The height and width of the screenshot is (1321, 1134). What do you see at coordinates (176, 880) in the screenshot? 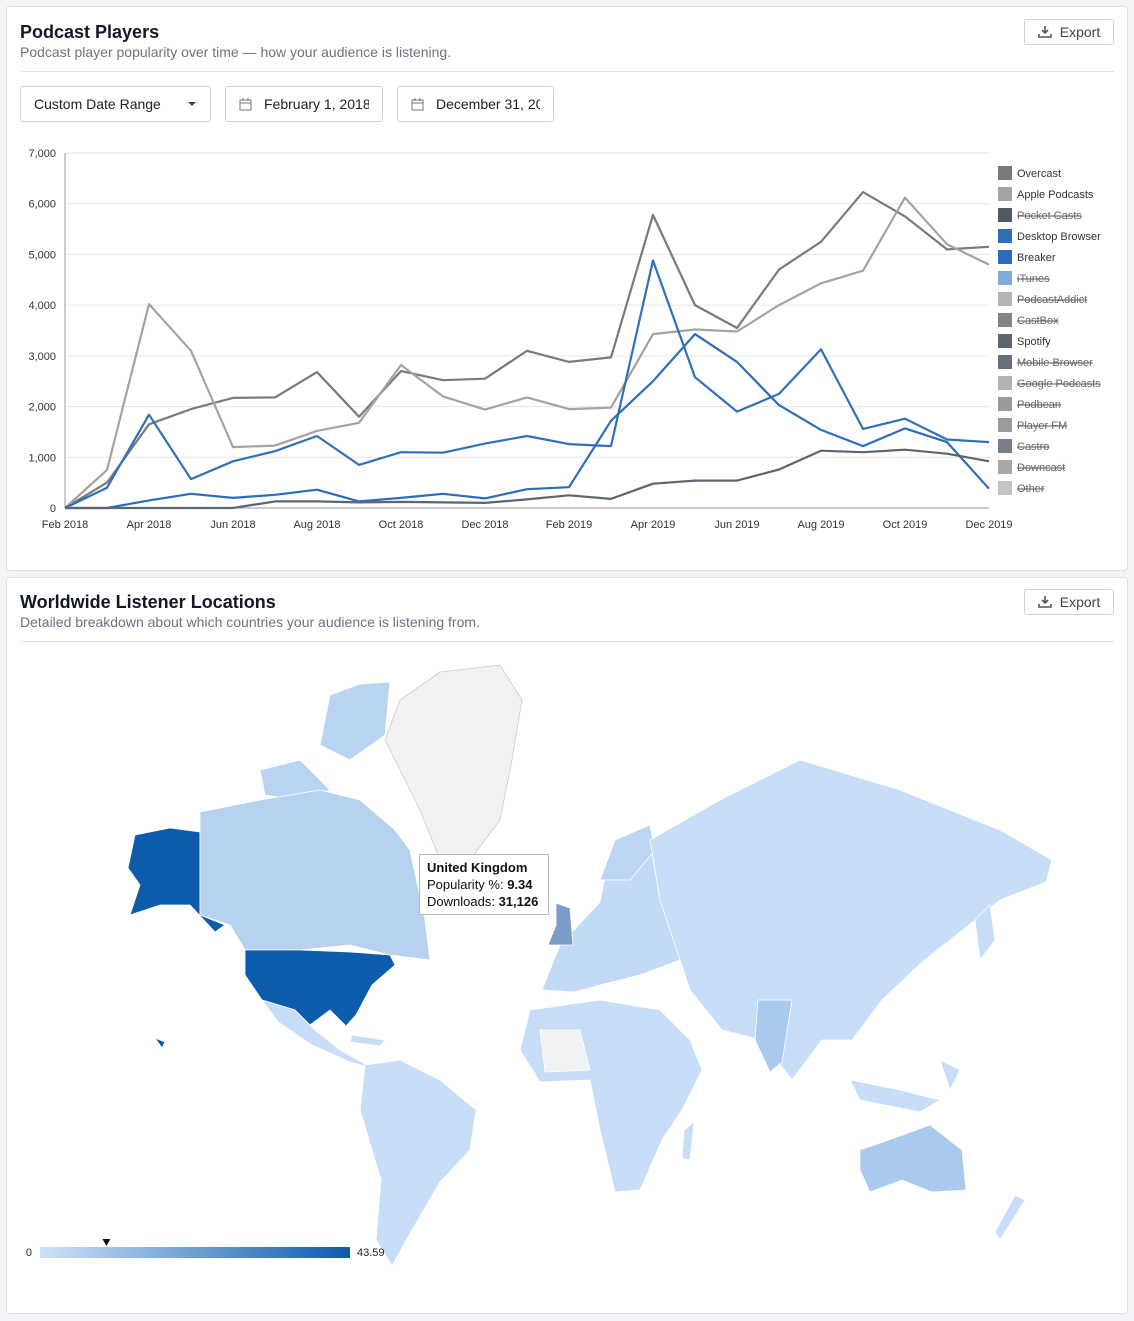
I see `alaska` at bounding box center [176, 880].